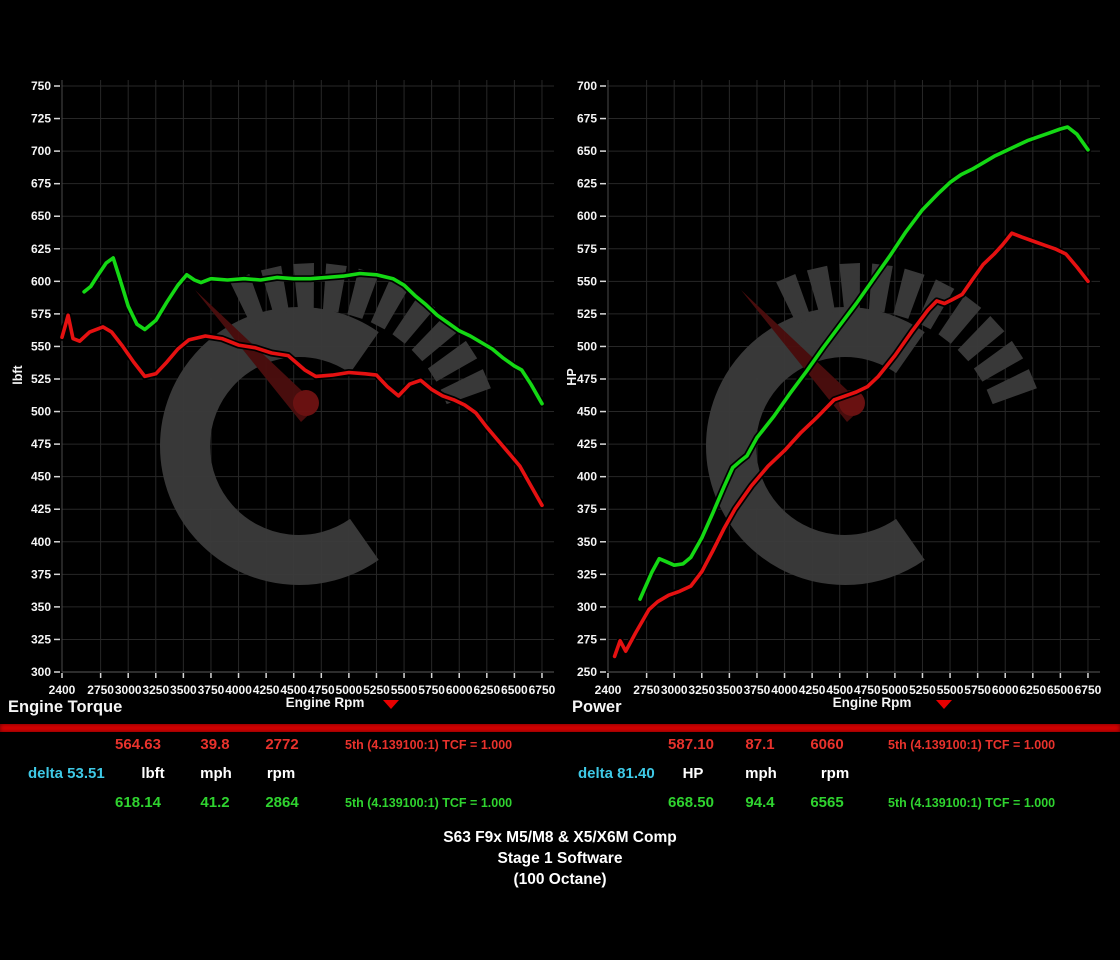 Image resolution: width=1120 pixels, height=960 pixels. What do you see at coordinates (211, 690) in the screenshot?
I see `x-tick-label: 3750` at bounding box center [211, 690].